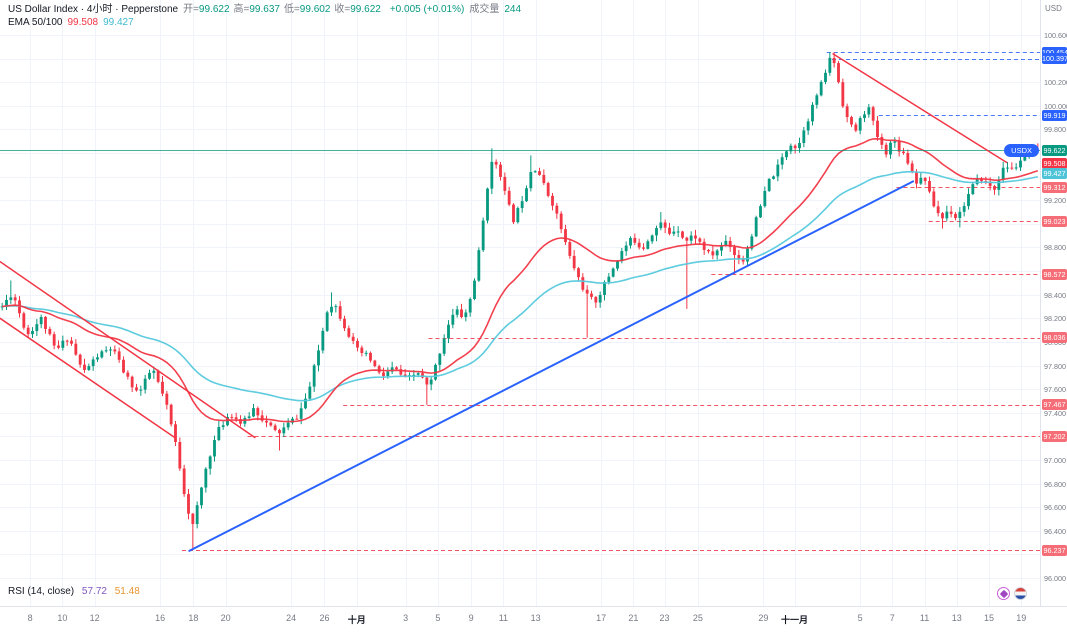 The image size is (1067, 635). What do you see at coordinates (191, 9) in the screenshot?
I see `ohlc-label: 开=` at bounding box center [191, 9].